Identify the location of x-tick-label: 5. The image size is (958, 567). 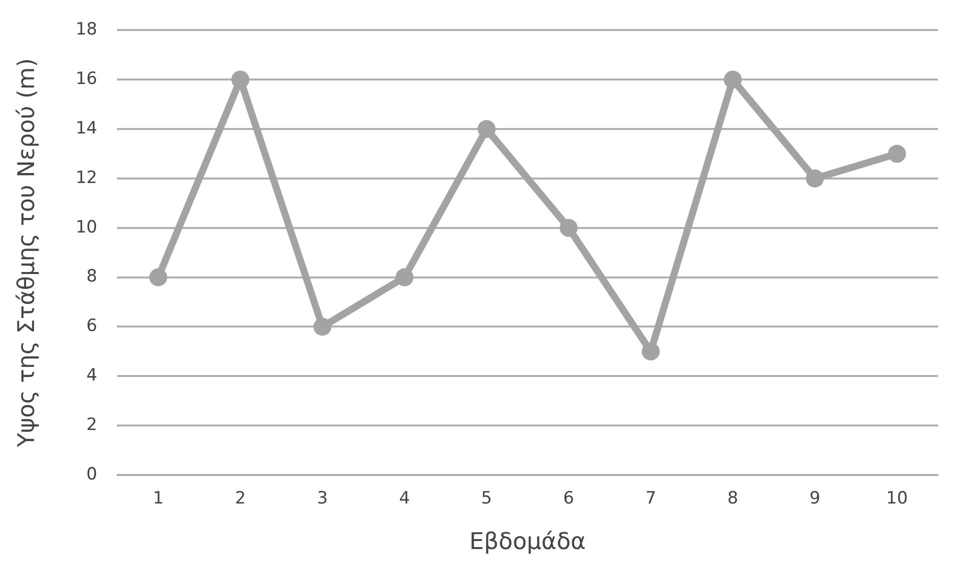
(486, 498).